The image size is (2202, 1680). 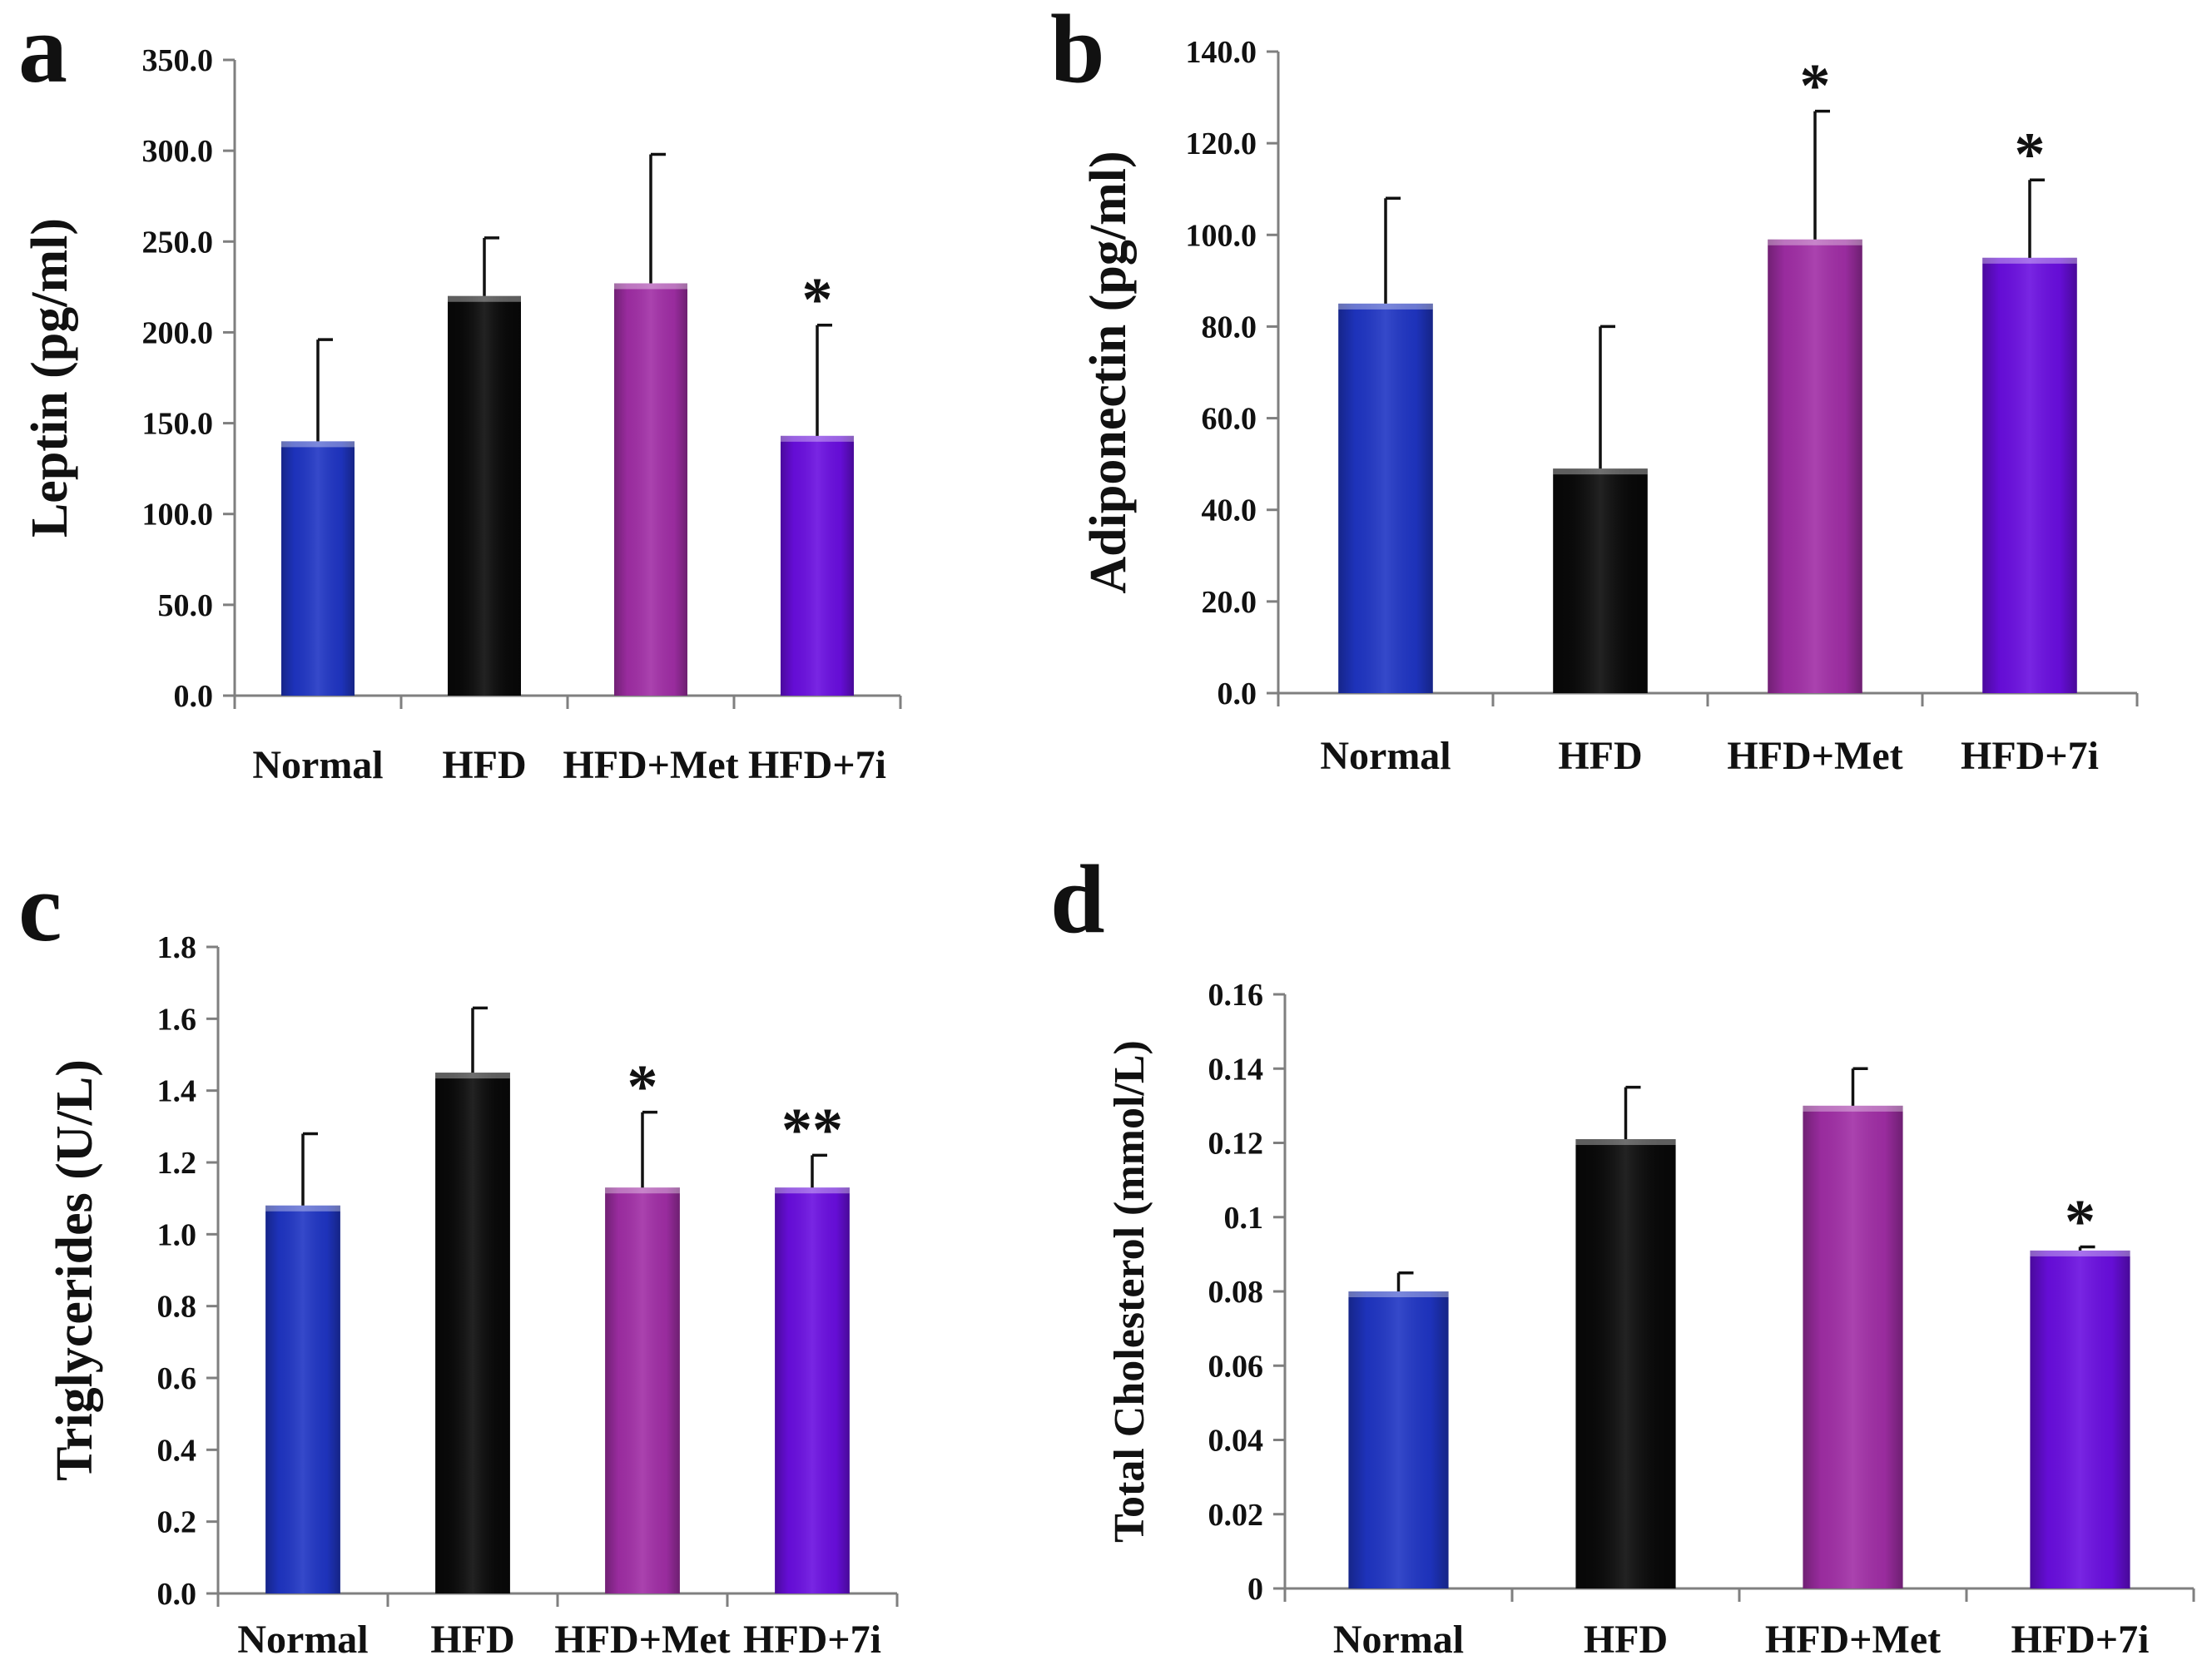 I want to click on y-tick-label: 1.0, so click(x=177, y=1234).